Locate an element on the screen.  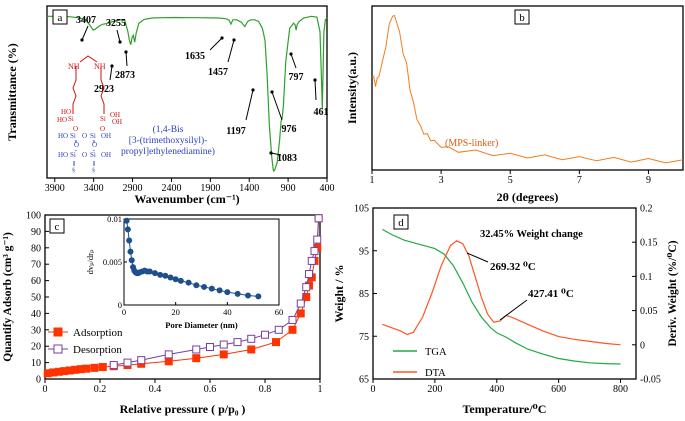
c-ytick-label: 60 is located at coordinates (36, 281).